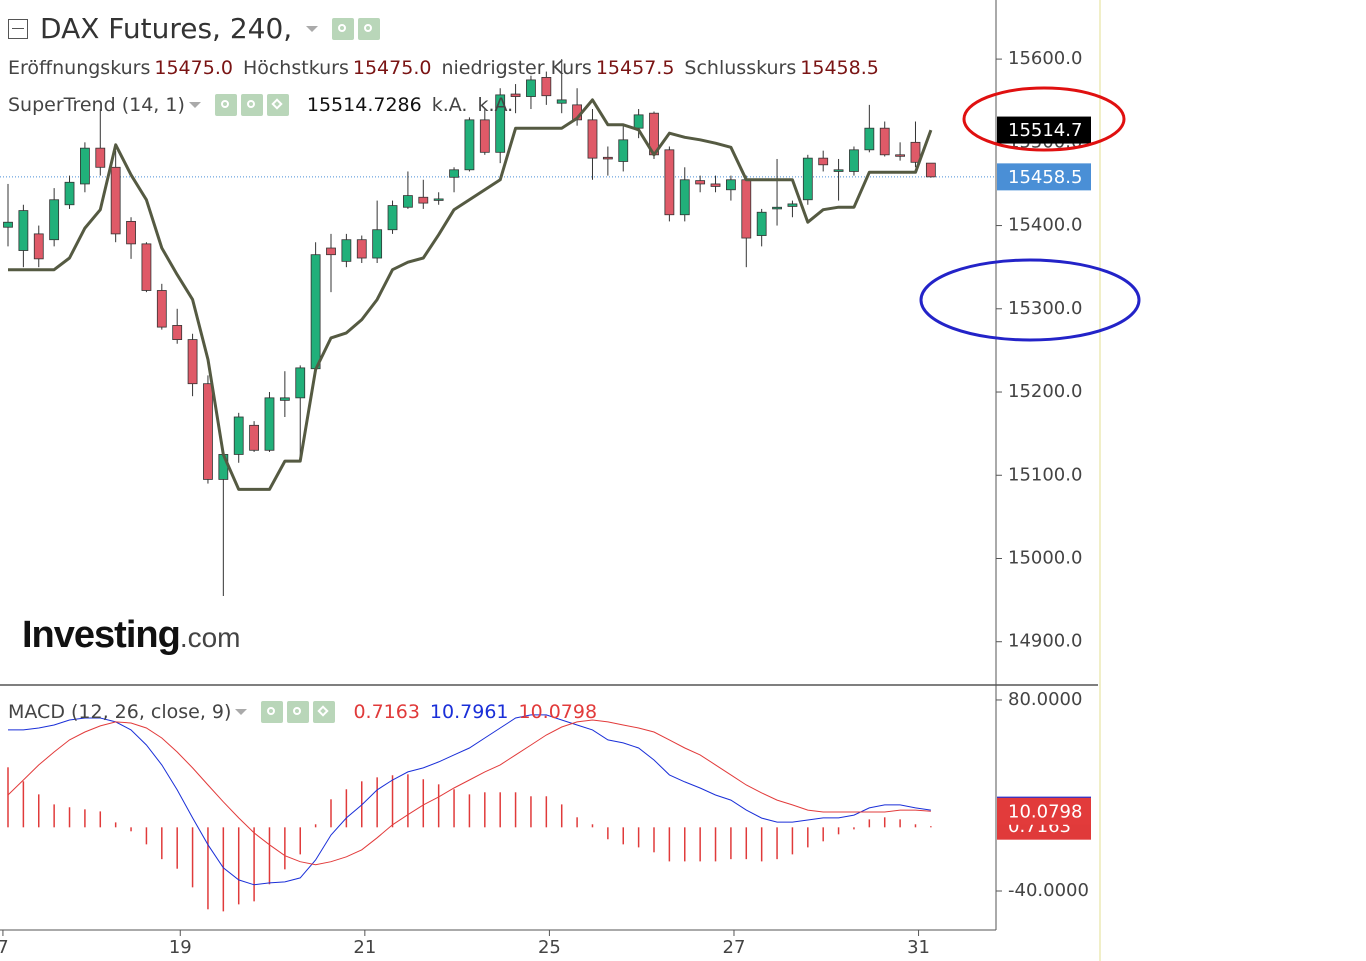 The image size is (1366, 961). Describe the element at coordinates (79, 68) in the screenshot. I see `legend-label: Eröffnungskurs` at that location.